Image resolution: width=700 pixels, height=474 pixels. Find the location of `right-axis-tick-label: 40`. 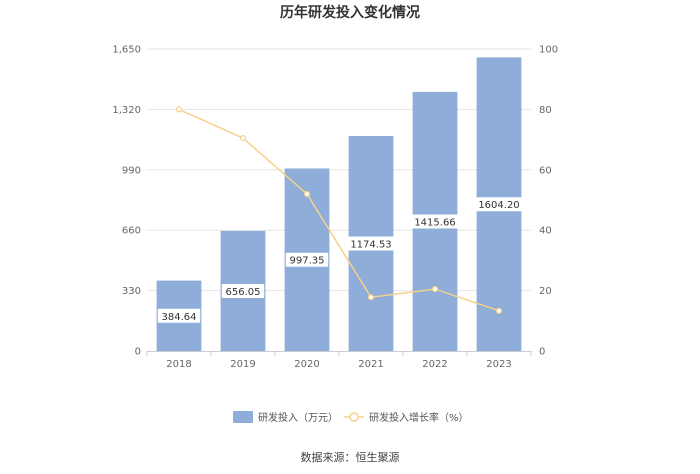

right-axis-tick-label: 40 is located at coordinates (545, 231).